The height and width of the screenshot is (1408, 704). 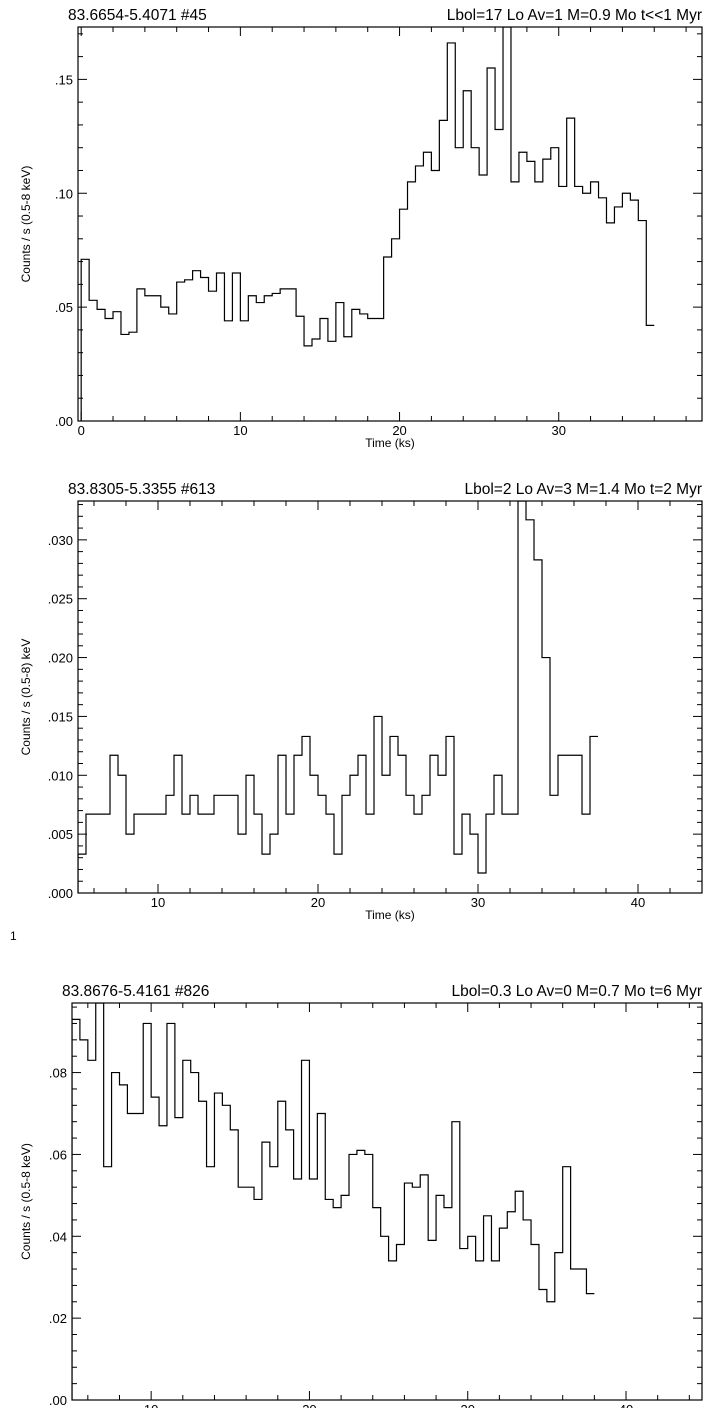 I want to click on y-tick-label: .020, so click(x=60, y=658).